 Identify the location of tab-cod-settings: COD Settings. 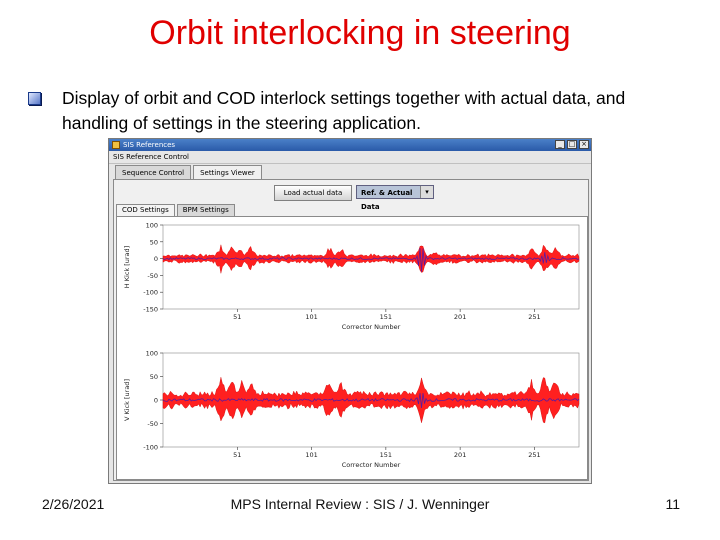
(145, 210).